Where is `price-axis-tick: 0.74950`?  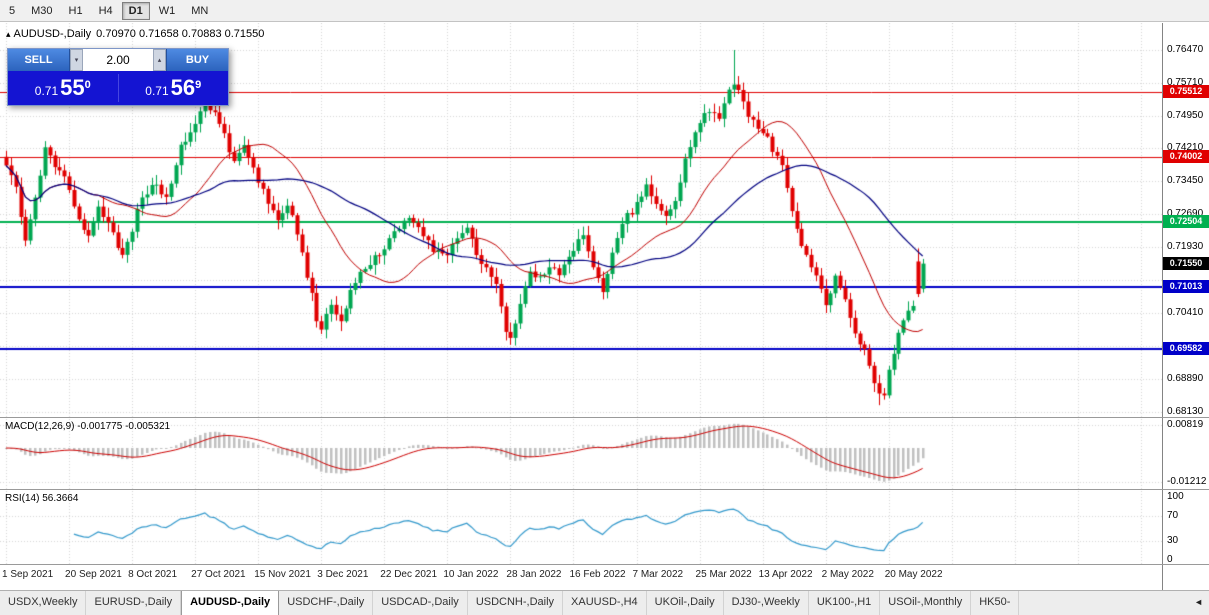
price-axis-tick: 0.74950 is located at coordinates (1185, 115).